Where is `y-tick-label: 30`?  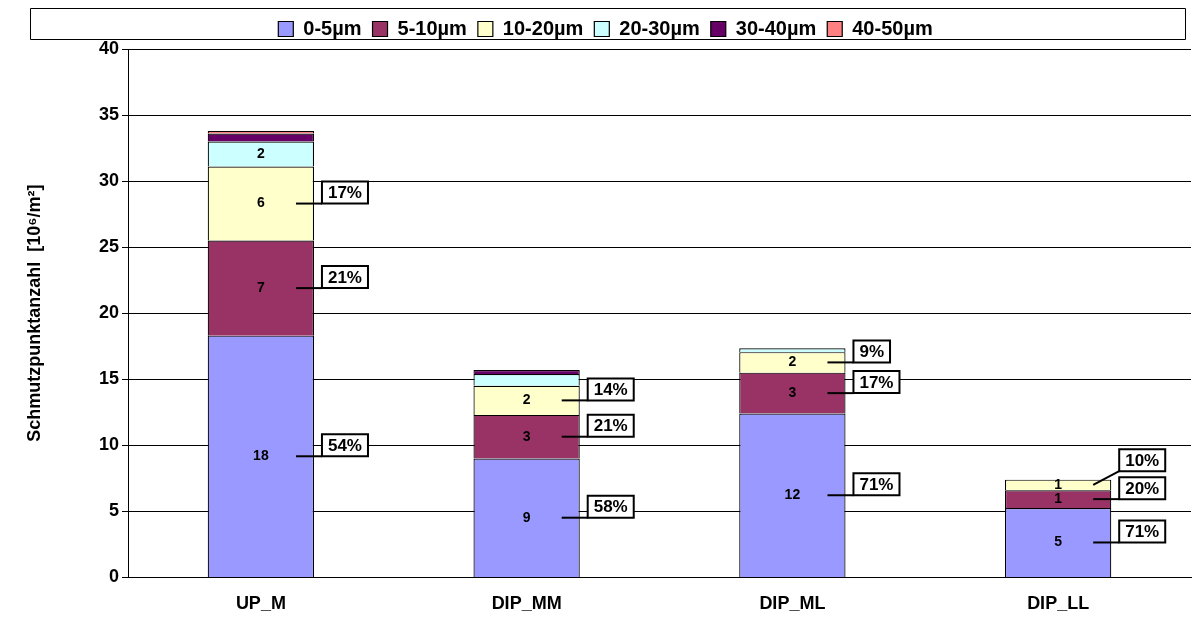 y-tick-label: 30 is located at coordinates (108, 180).